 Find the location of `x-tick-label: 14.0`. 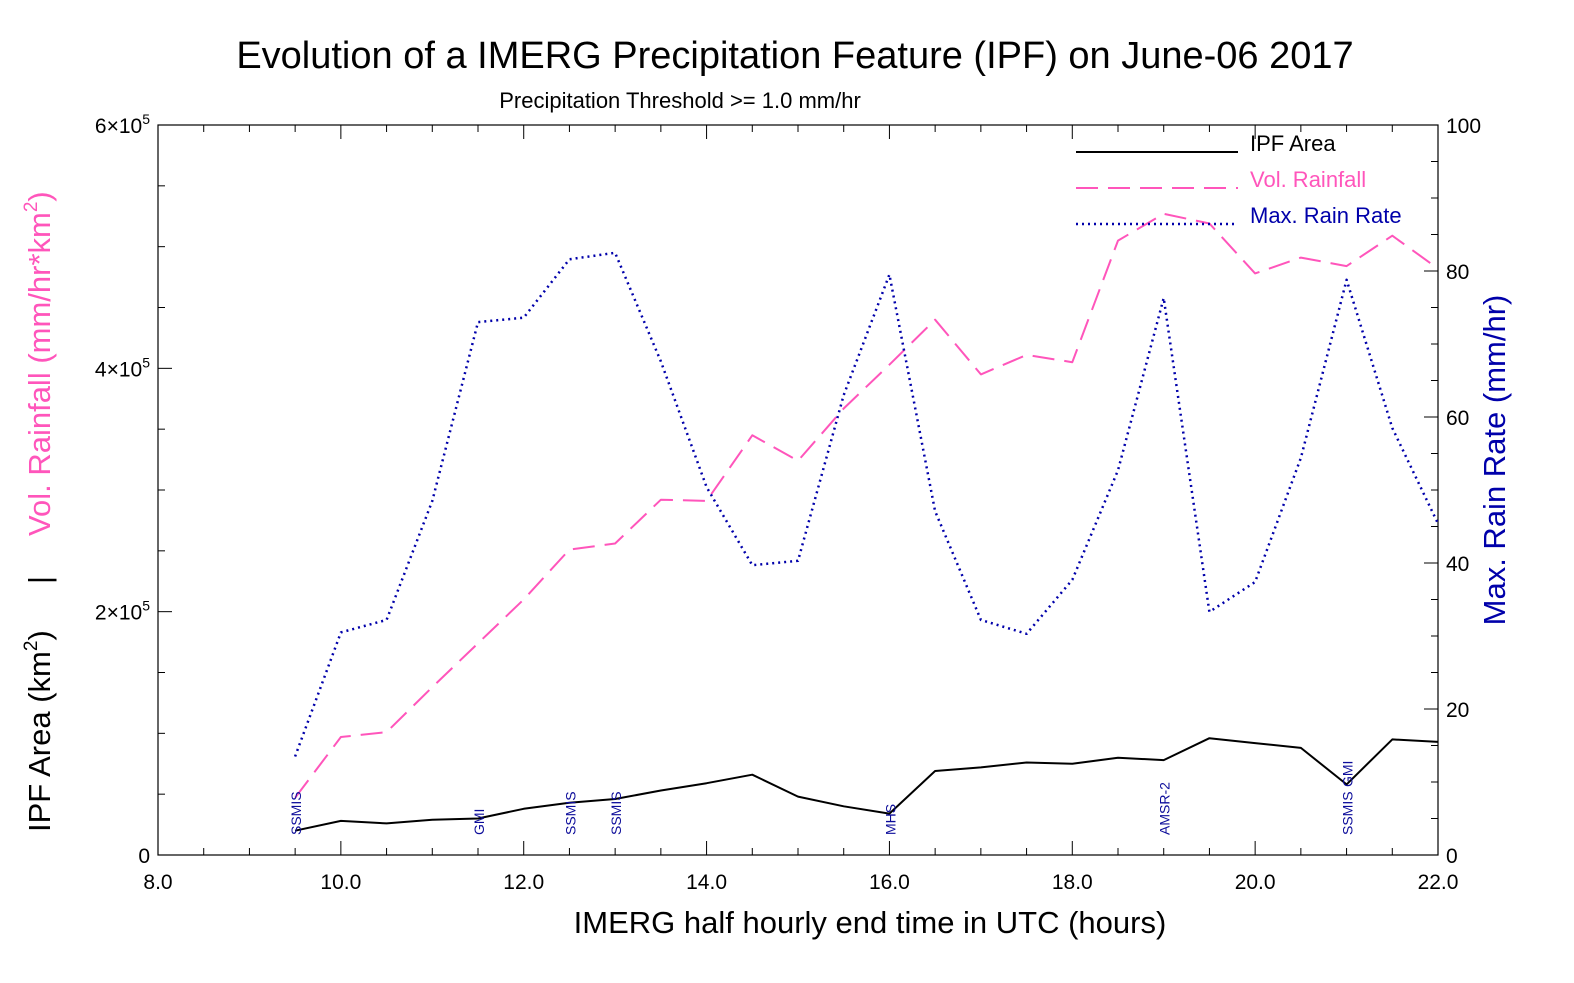

x-tick-label: 14.0 is located at coordinates (706, 882).